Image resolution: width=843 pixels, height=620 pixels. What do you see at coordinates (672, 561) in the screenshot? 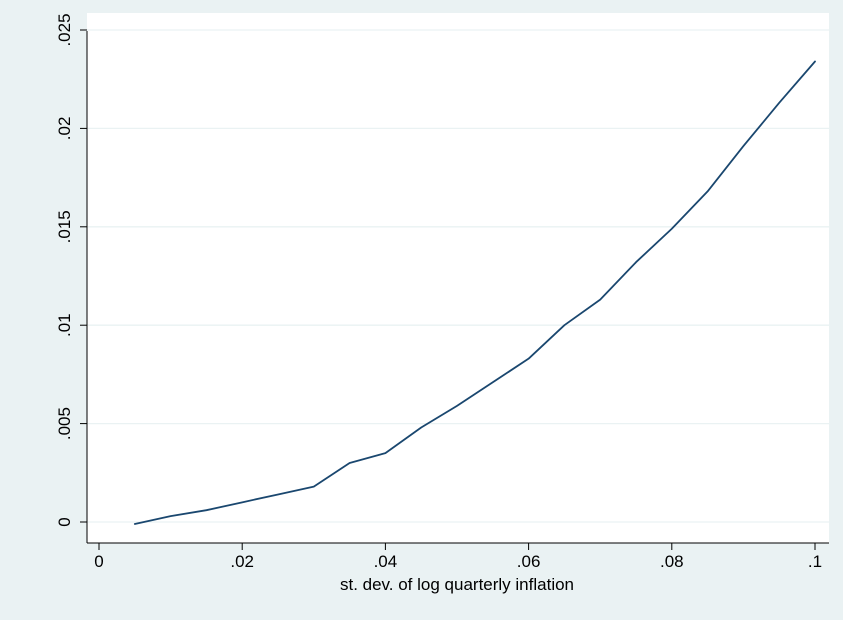
I see `x-tick-label-4: .08` at bounding box center [672, 561].